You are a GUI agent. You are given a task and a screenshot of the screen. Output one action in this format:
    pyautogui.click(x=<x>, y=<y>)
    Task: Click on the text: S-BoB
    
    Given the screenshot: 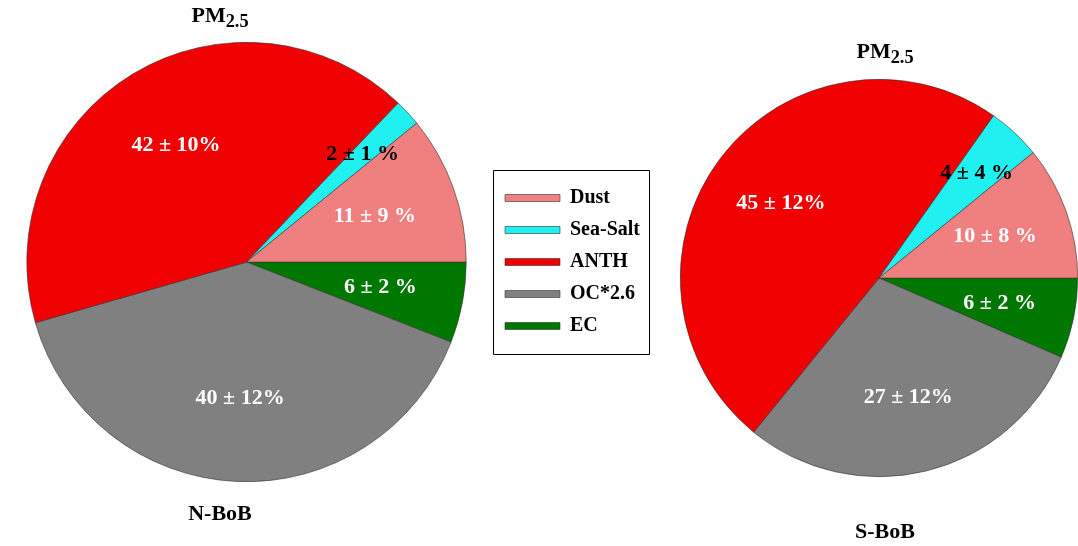 What is the action you would take?
    pyautogui.click(x=885, y=531)
    